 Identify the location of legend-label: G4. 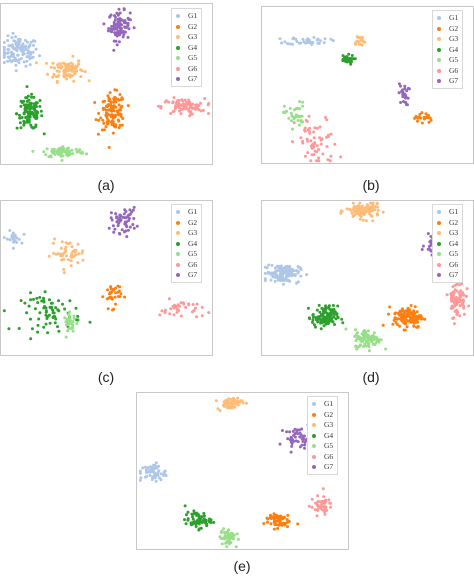
(329, 435).